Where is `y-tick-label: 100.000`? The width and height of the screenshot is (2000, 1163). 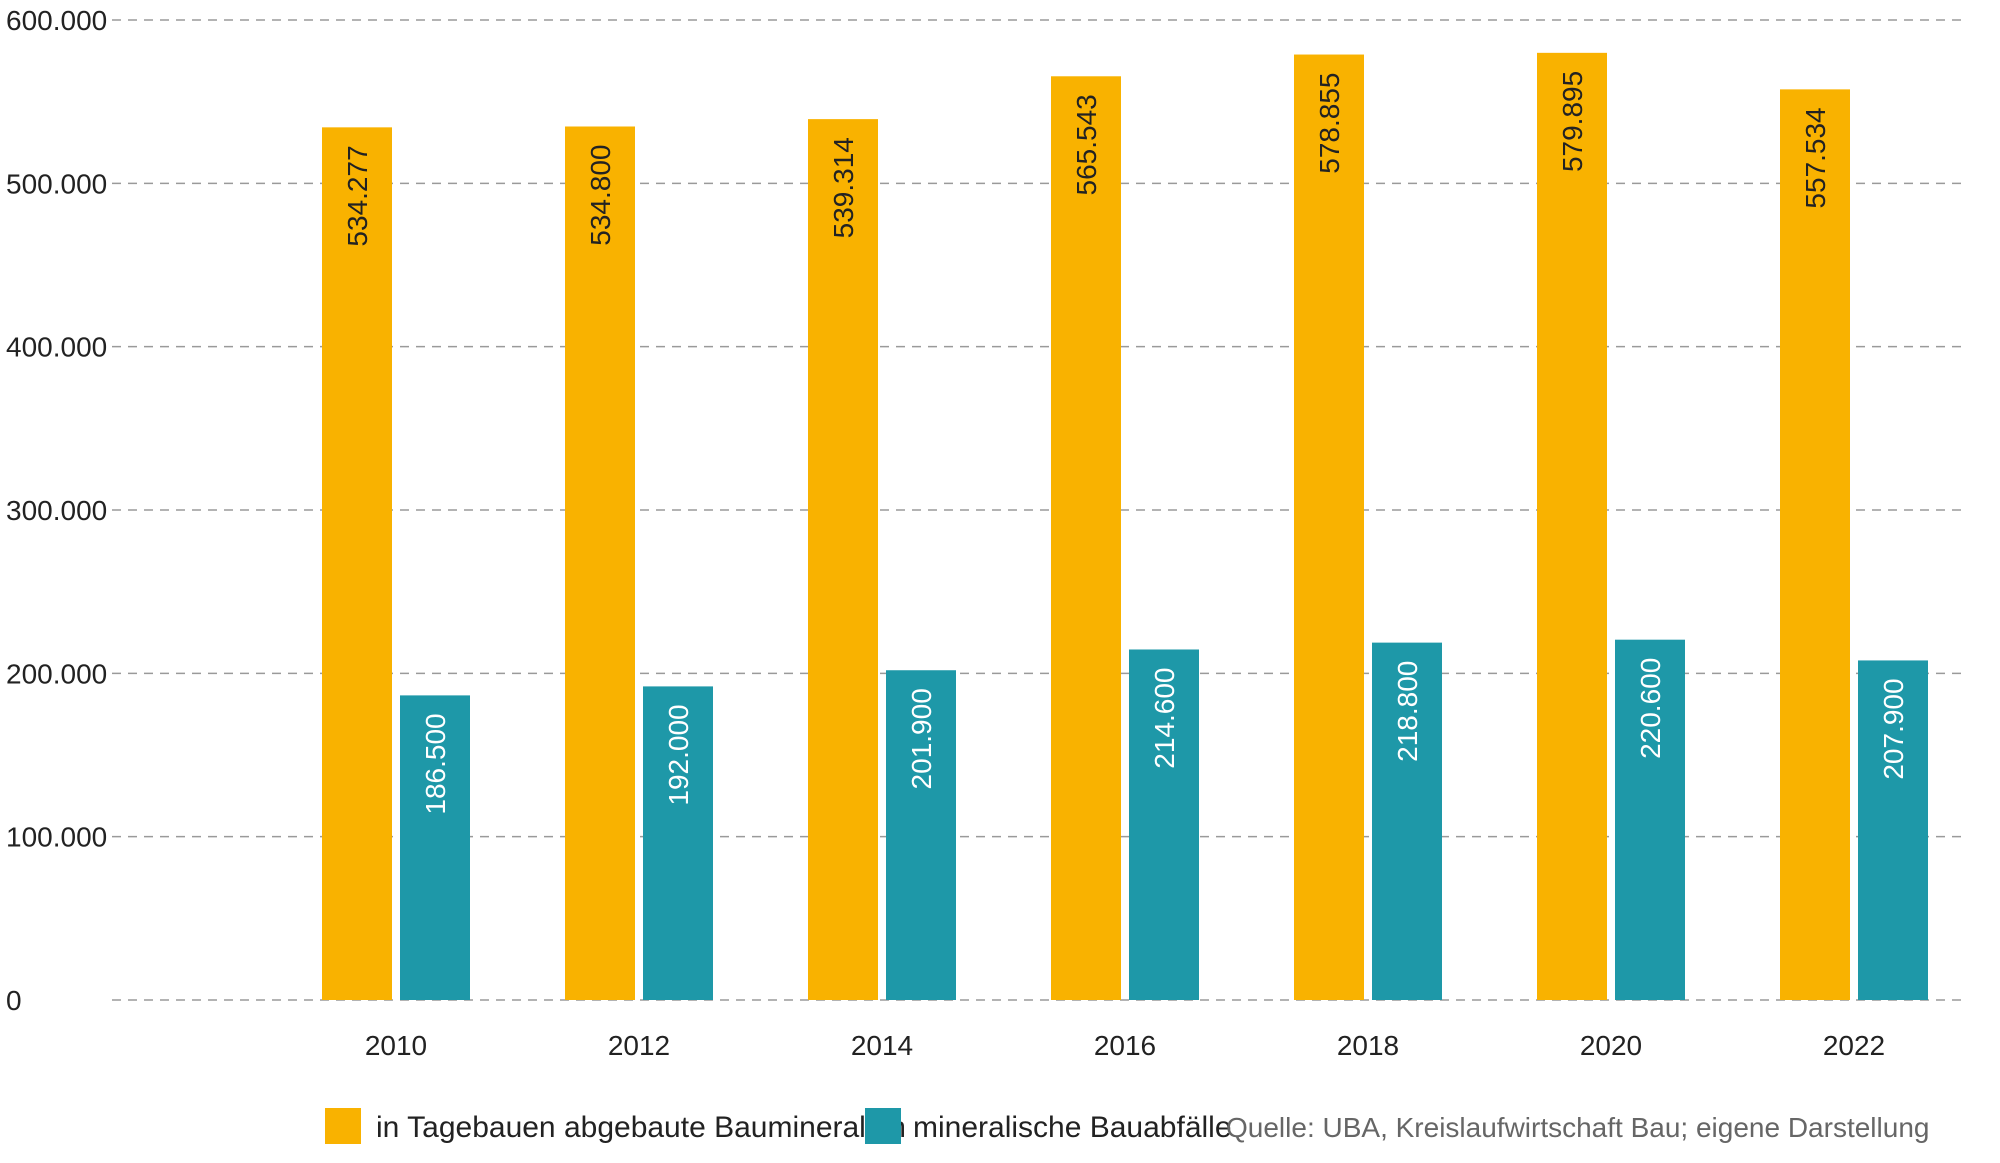 y-tick-label: 100.000 is located at coordinates (56, 837).